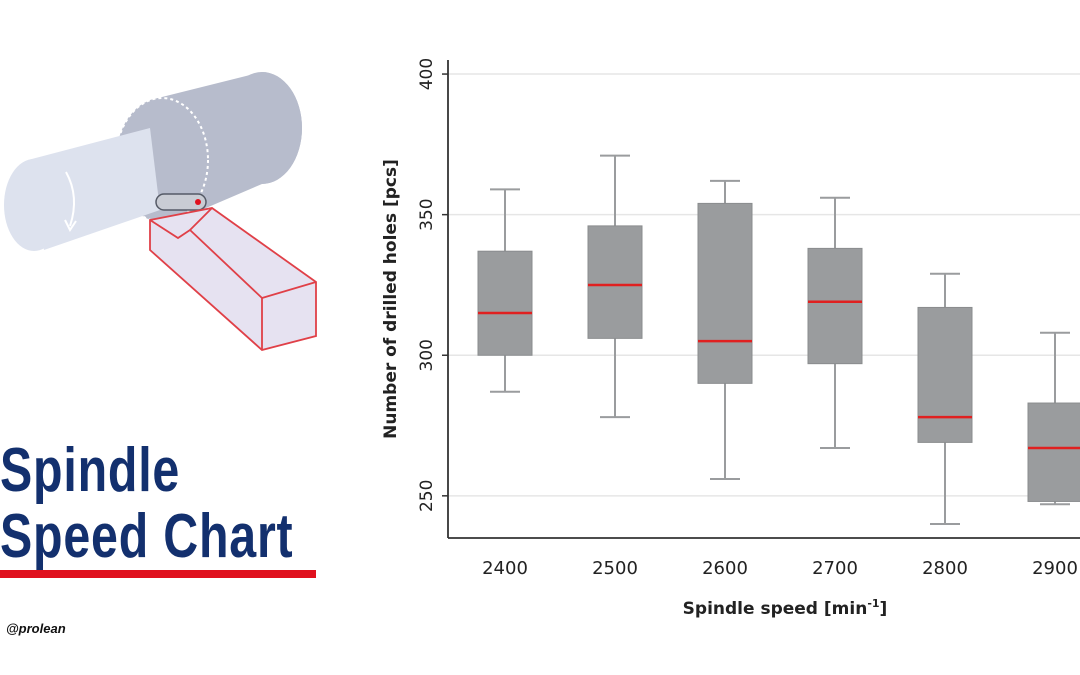 This screenshot has height=675, width=1080. I want to click on tool-holder, so click(233, 279).